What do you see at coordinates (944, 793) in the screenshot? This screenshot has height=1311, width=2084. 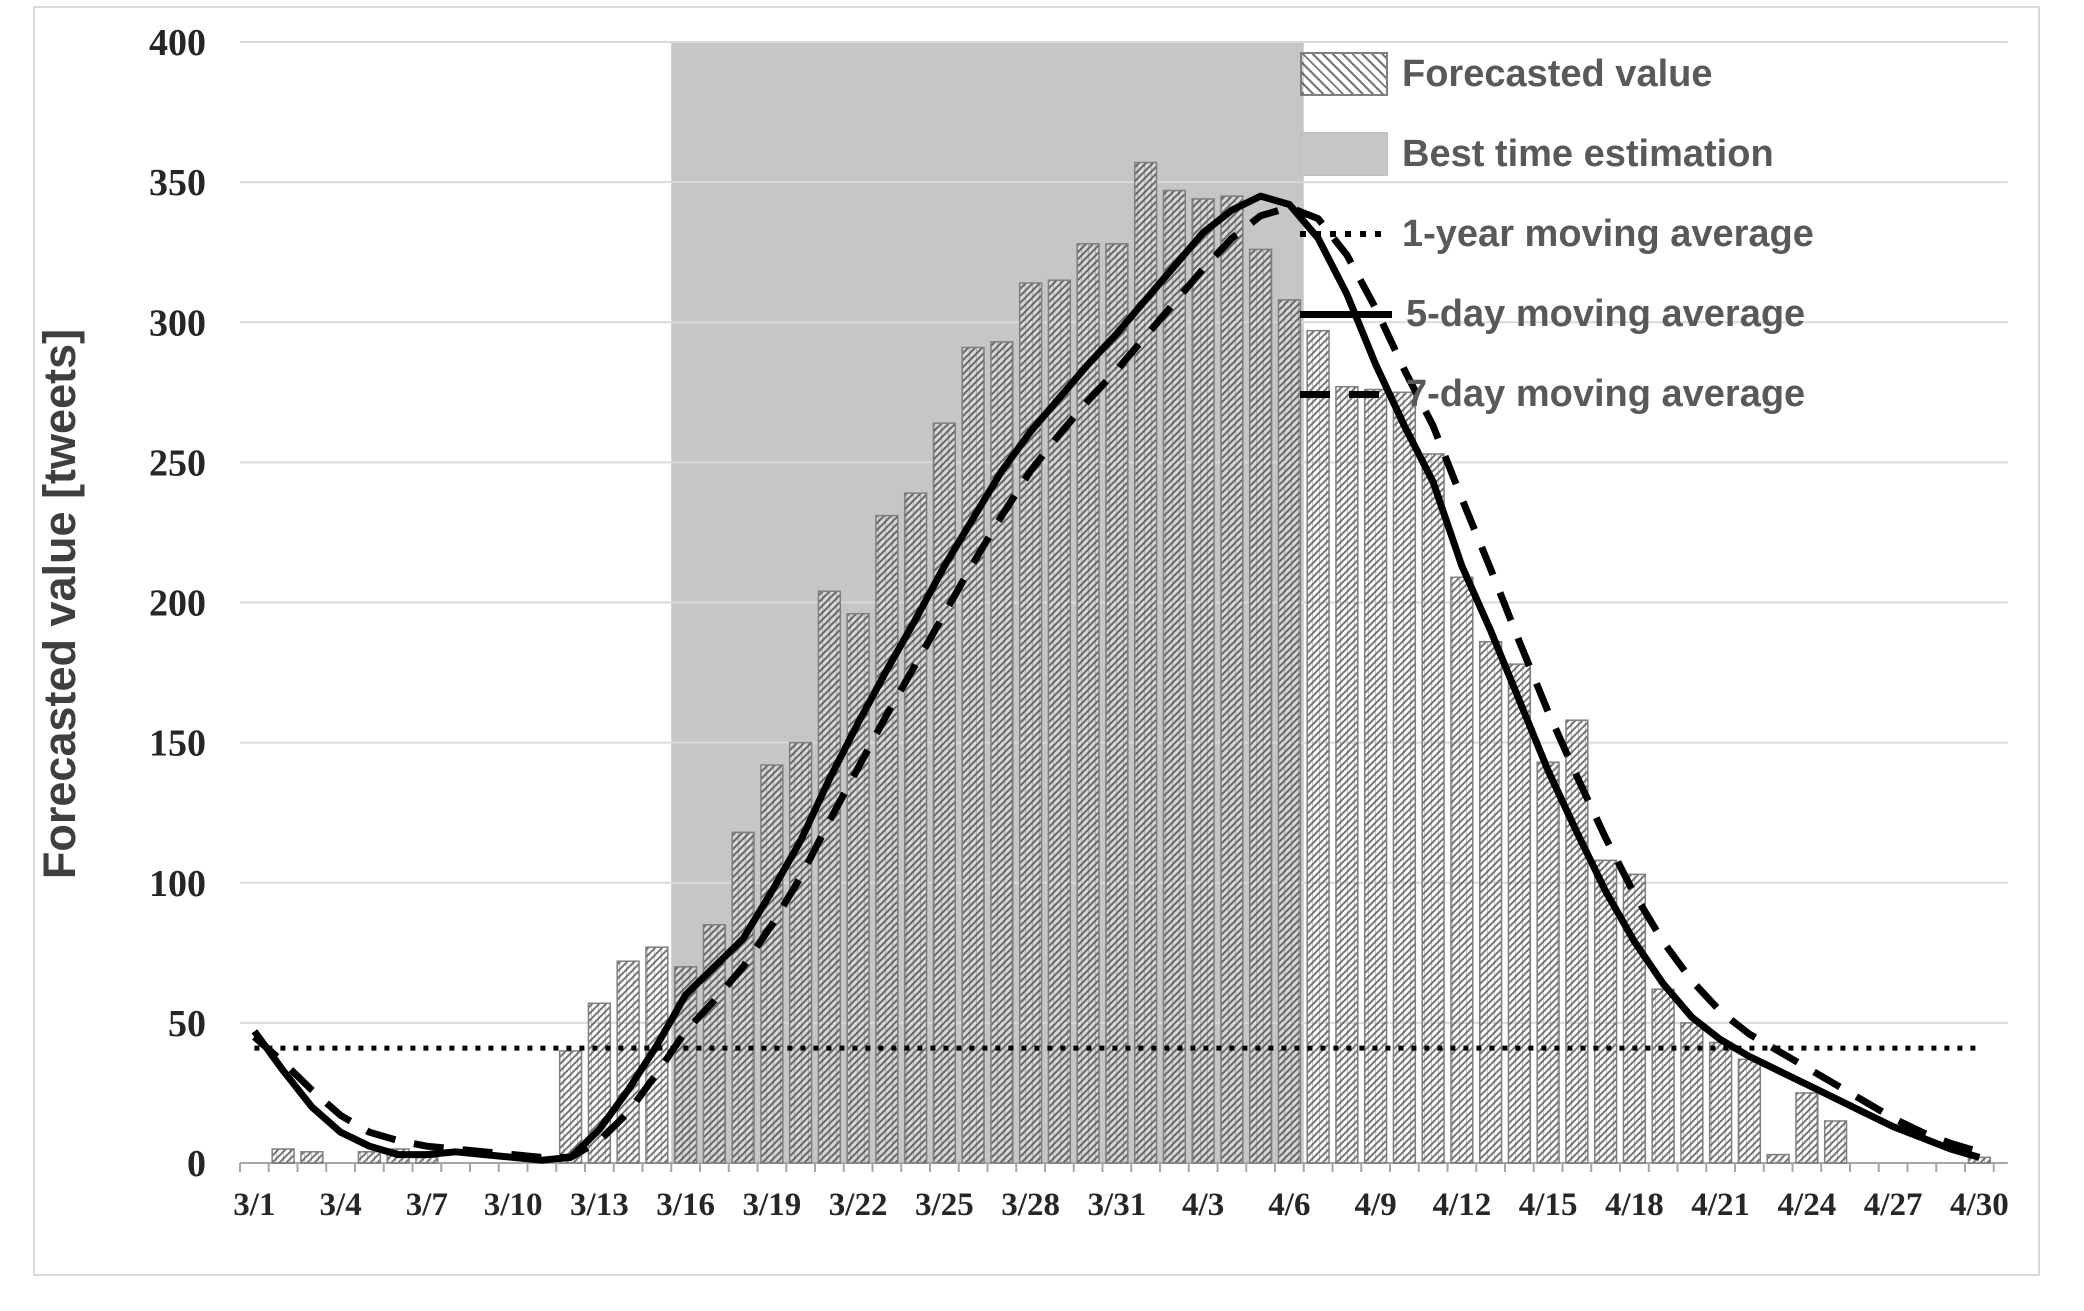 I see `bar-3/25` at bounding box center [944, 793].